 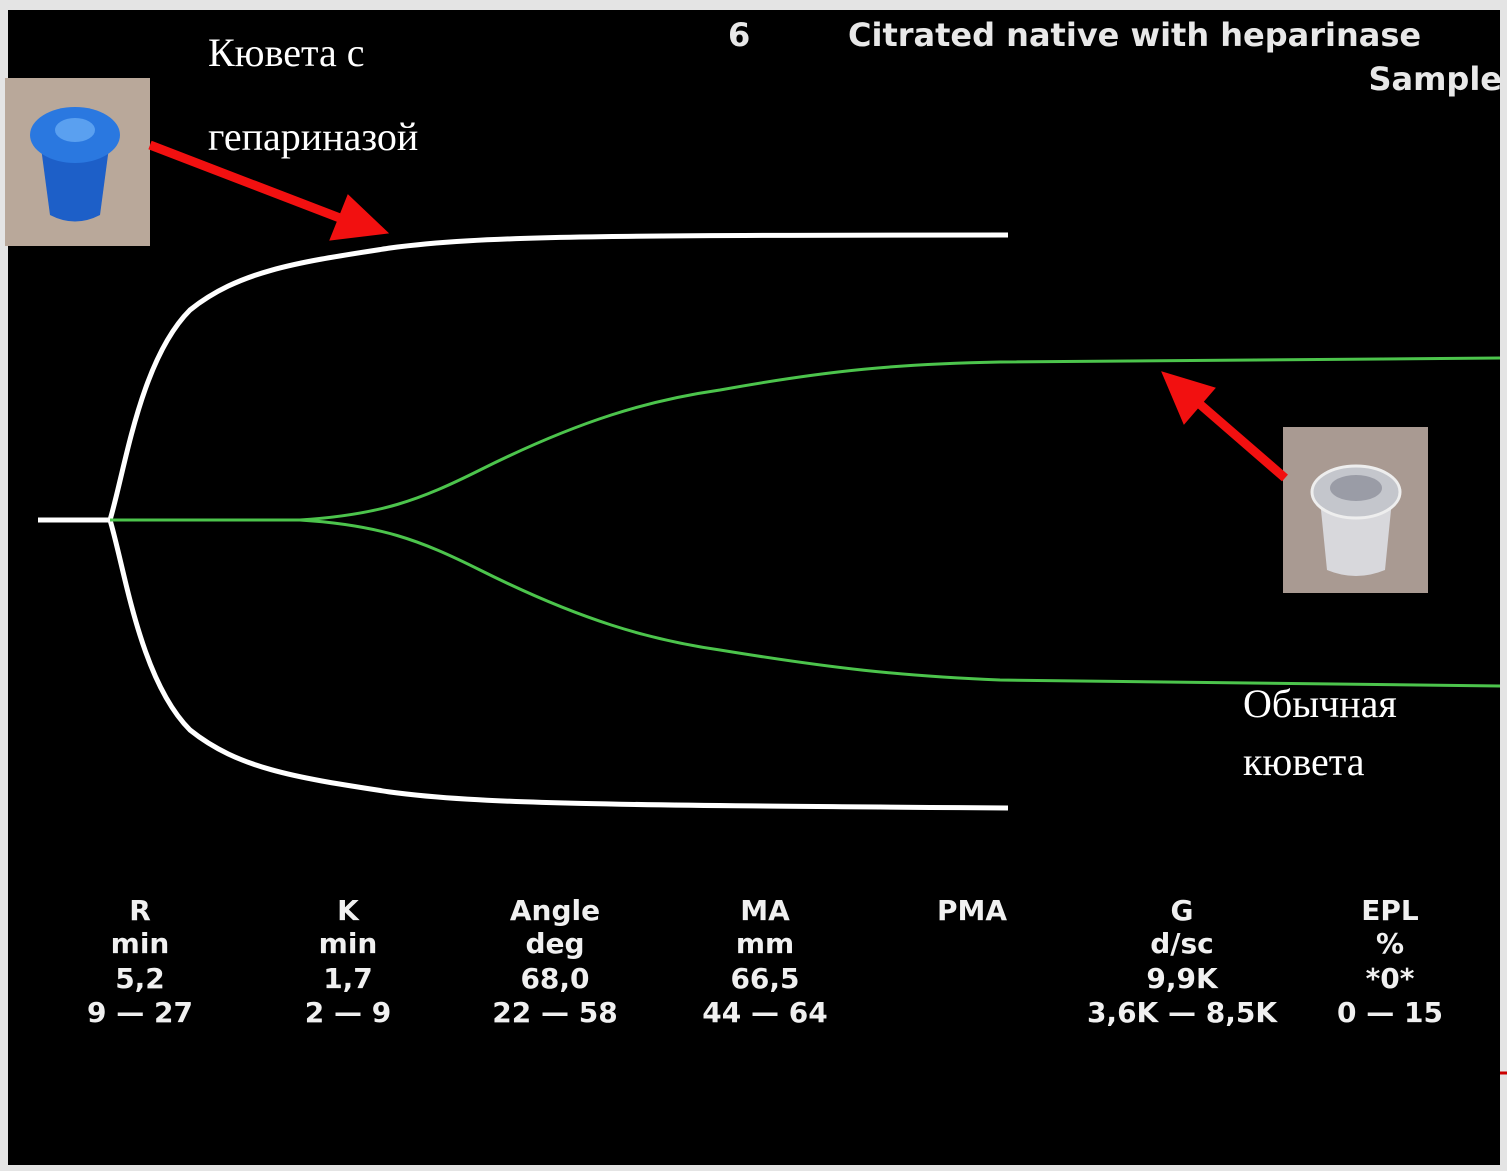 What do you see at coordinates (1435, 79) in the screenshot?
I see `subtitle: Sample` at bounding box center [1435, 79].